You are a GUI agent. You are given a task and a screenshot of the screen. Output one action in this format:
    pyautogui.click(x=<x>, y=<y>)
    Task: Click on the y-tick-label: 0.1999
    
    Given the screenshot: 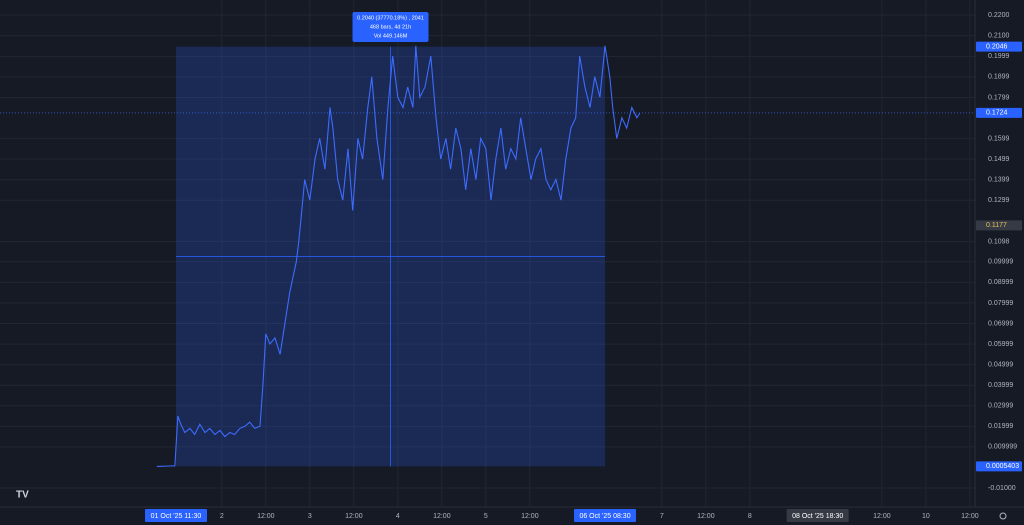 What is the action you would take?
    pyautogui.click(x=999, y=56)
    